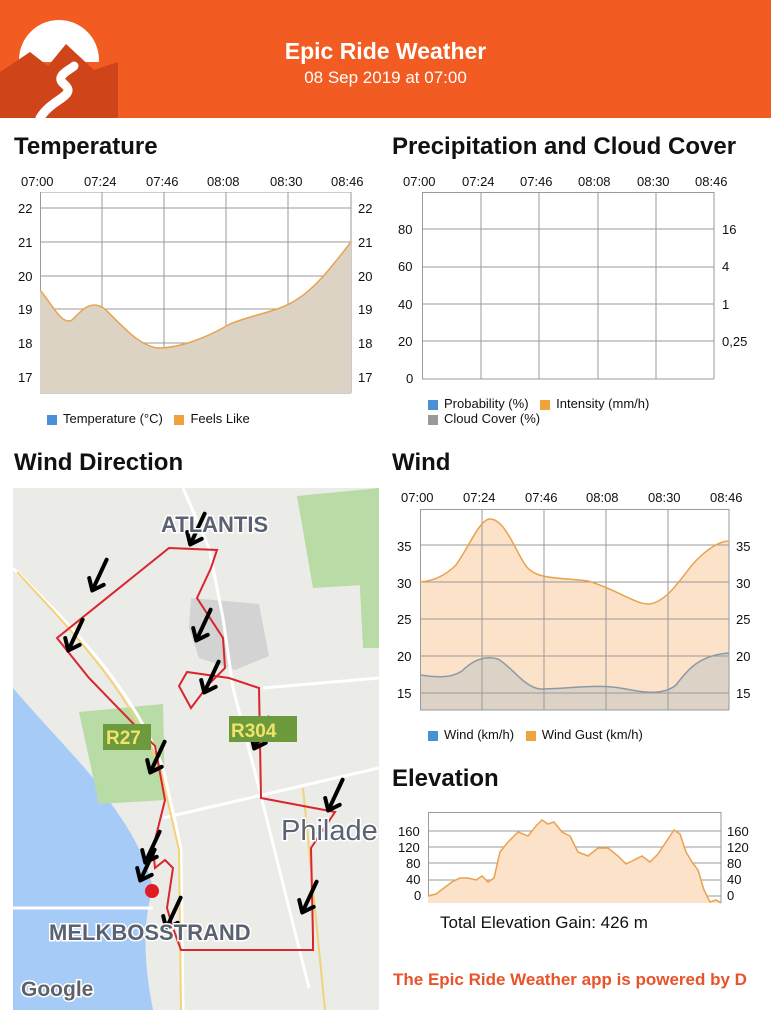  Describe the element at coordinates (575, 610) in the screenshot. I see `wind-chart` at that location.